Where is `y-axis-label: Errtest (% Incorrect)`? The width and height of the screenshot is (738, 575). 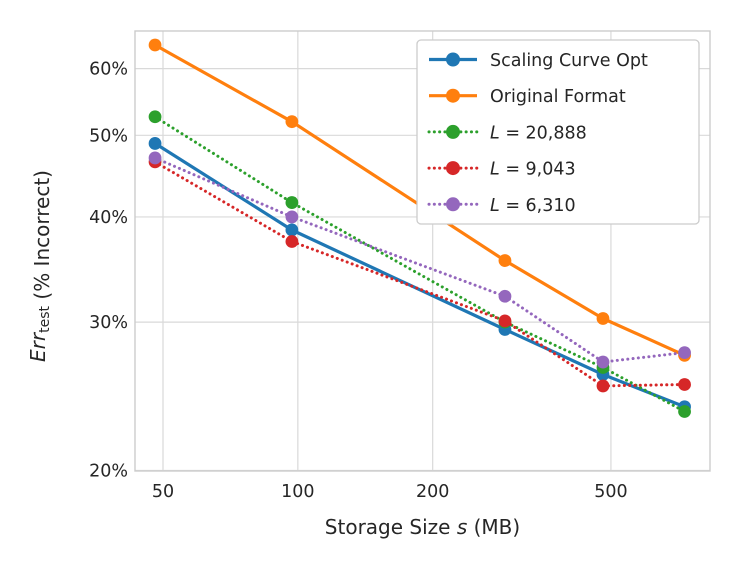 y-axis-label: Errtest (% Incorrect) is located at coordinates (40, 266).